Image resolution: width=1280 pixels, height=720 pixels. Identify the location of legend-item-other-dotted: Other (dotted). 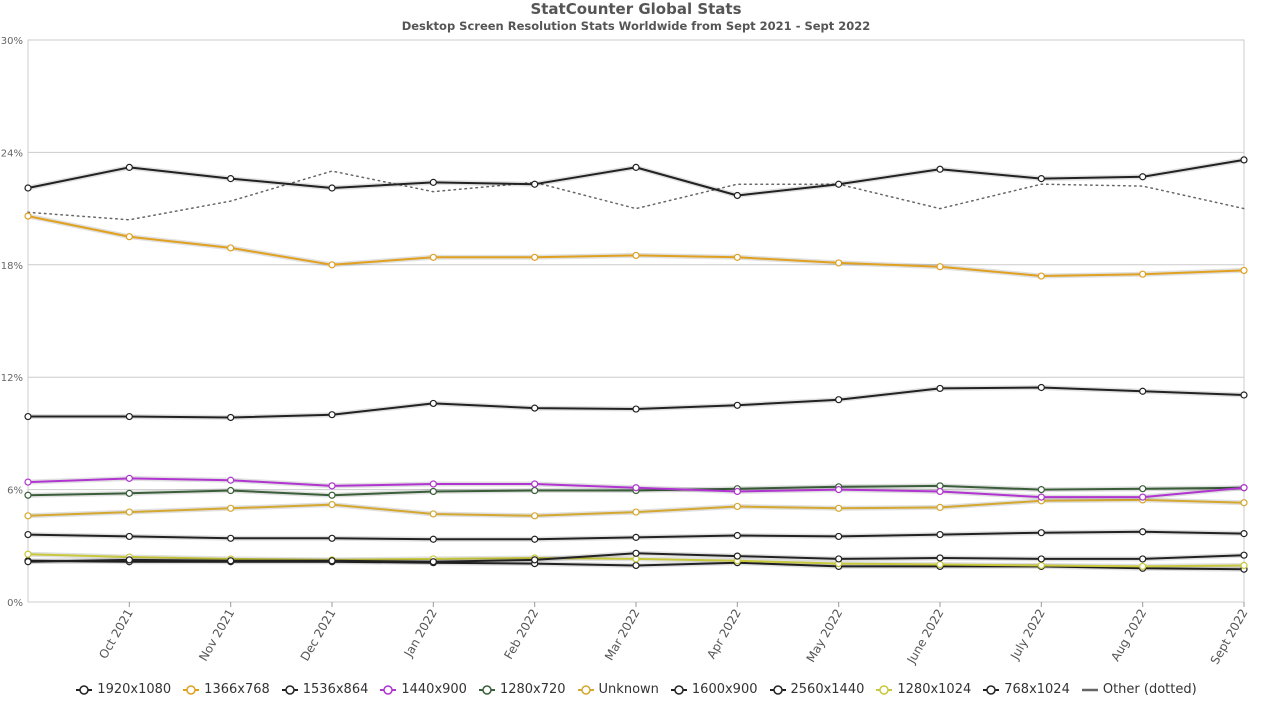
(1139, 689).